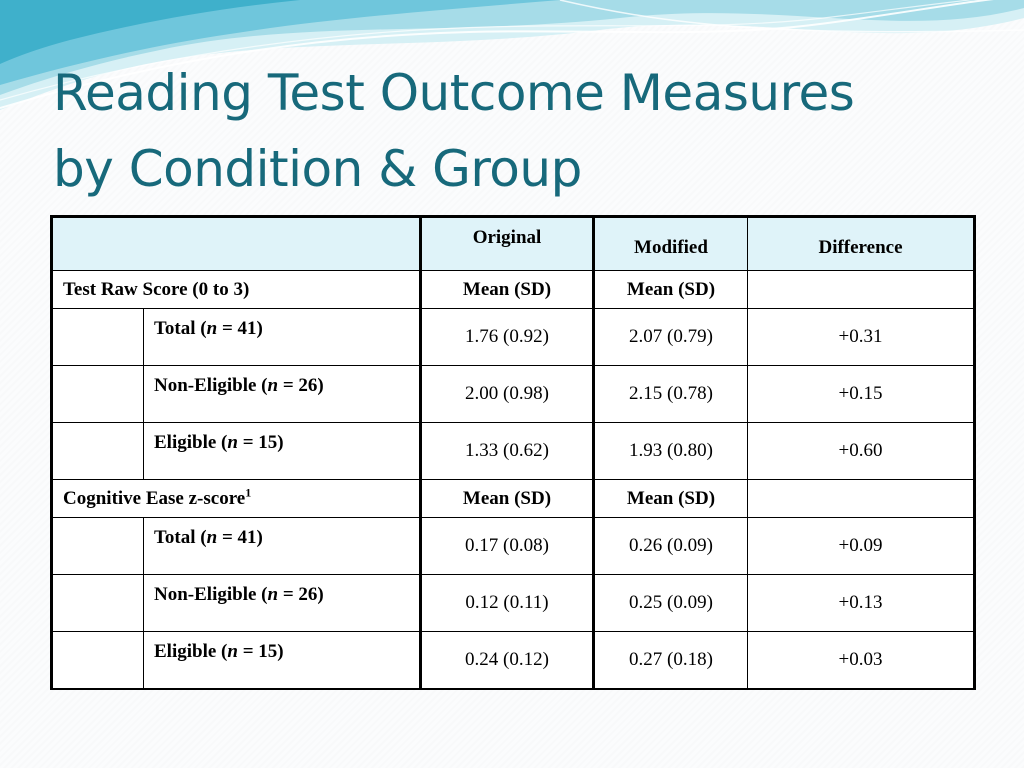 The width and height of the screenshot is (1024, 768). I want to click on modified-value: 2.07 (0.79), so click(670, 337).